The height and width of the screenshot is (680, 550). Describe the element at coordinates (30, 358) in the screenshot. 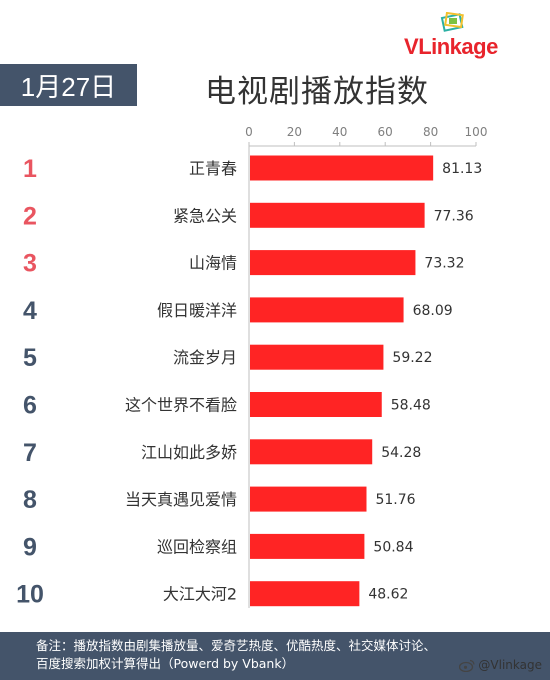

I see `rank-number: 5` at that location.